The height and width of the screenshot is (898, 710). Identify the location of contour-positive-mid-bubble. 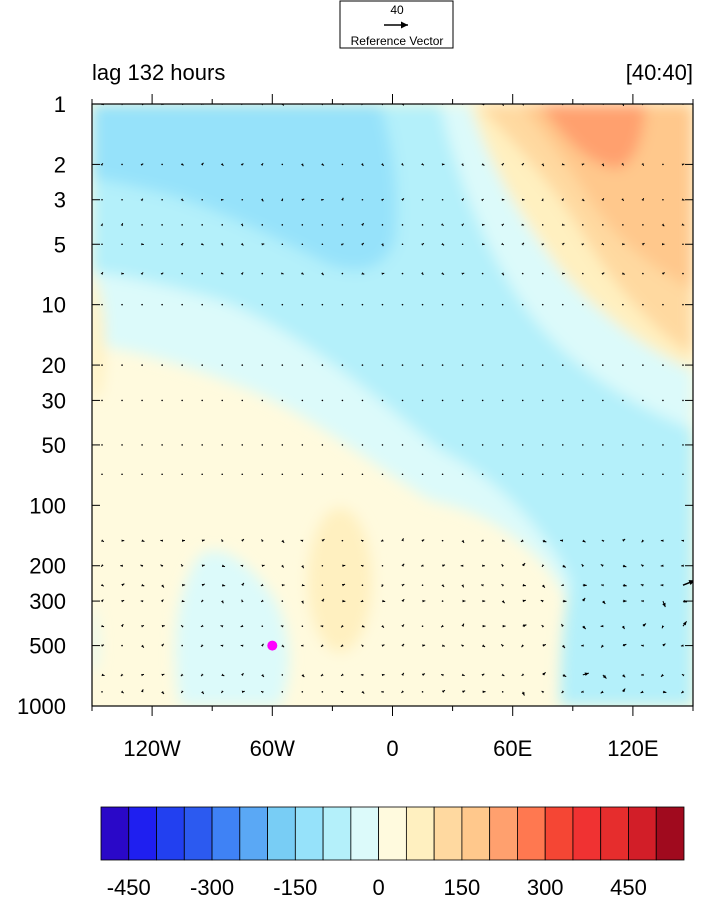
(340, 580).